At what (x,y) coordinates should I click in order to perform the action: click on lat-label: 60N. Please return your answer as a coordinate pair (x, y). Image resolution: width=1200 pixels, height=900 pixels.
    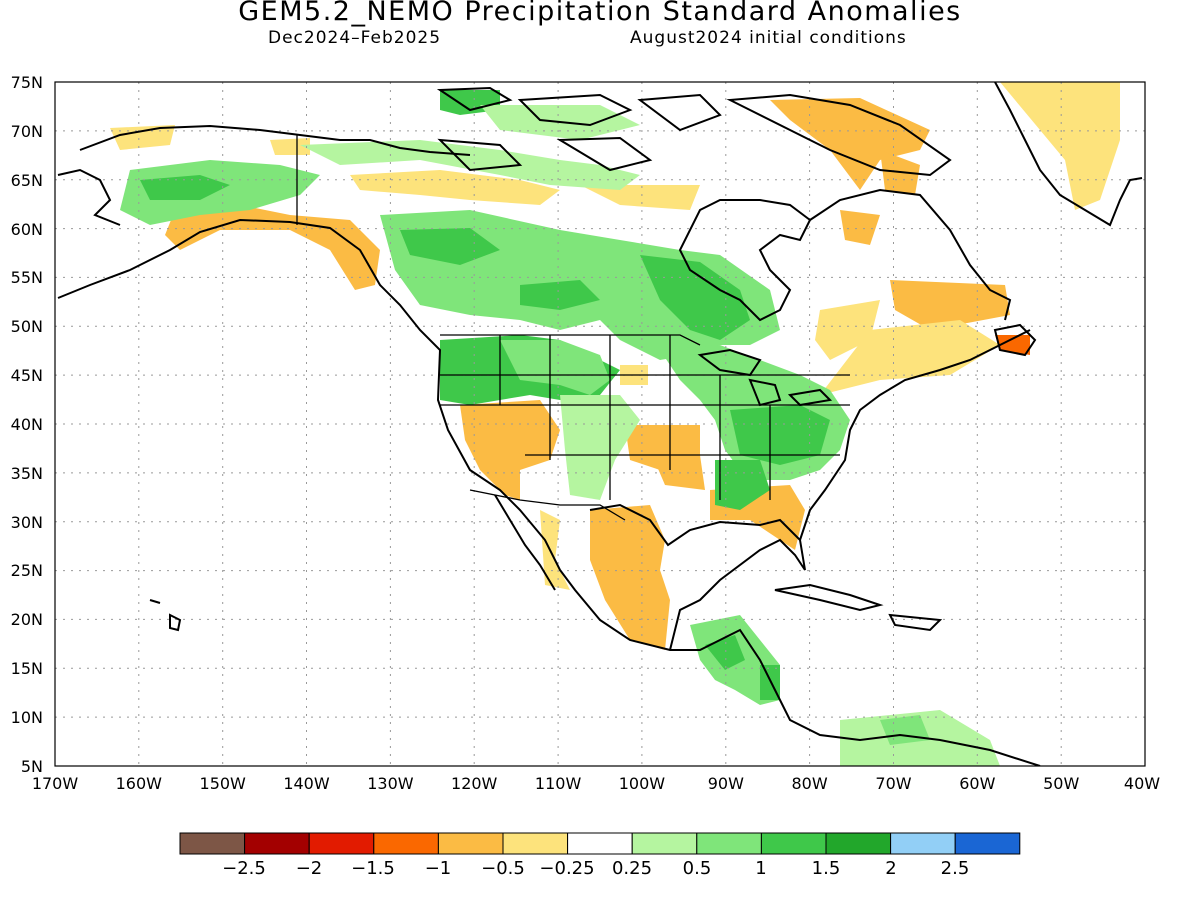
    Looking at the image, I should click on (27, 229).